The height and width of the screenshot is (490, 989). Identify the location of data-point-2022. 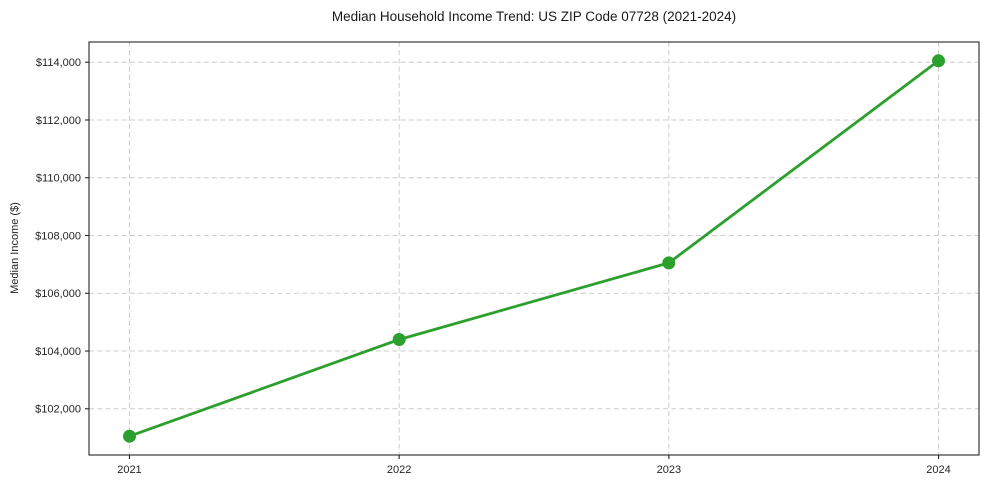
(399, 339).